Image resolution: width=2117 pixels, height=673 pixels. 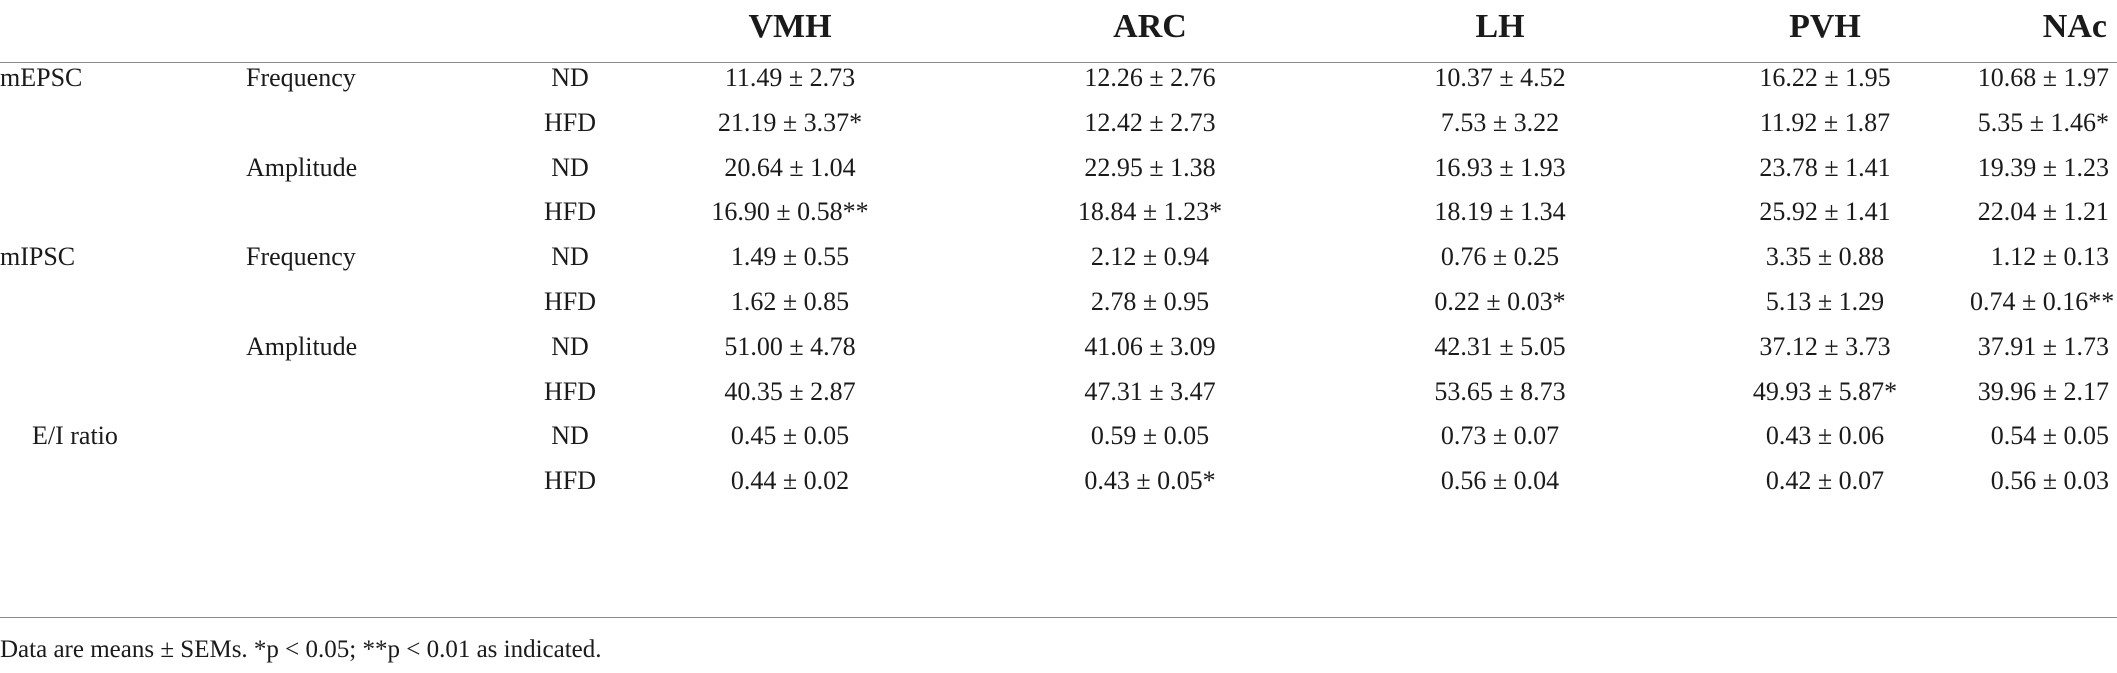 What do you see at coordinates (2074, 26) in the screenshot?
I see `column-header-nac: NAc` at bounding box center [2074, 26].